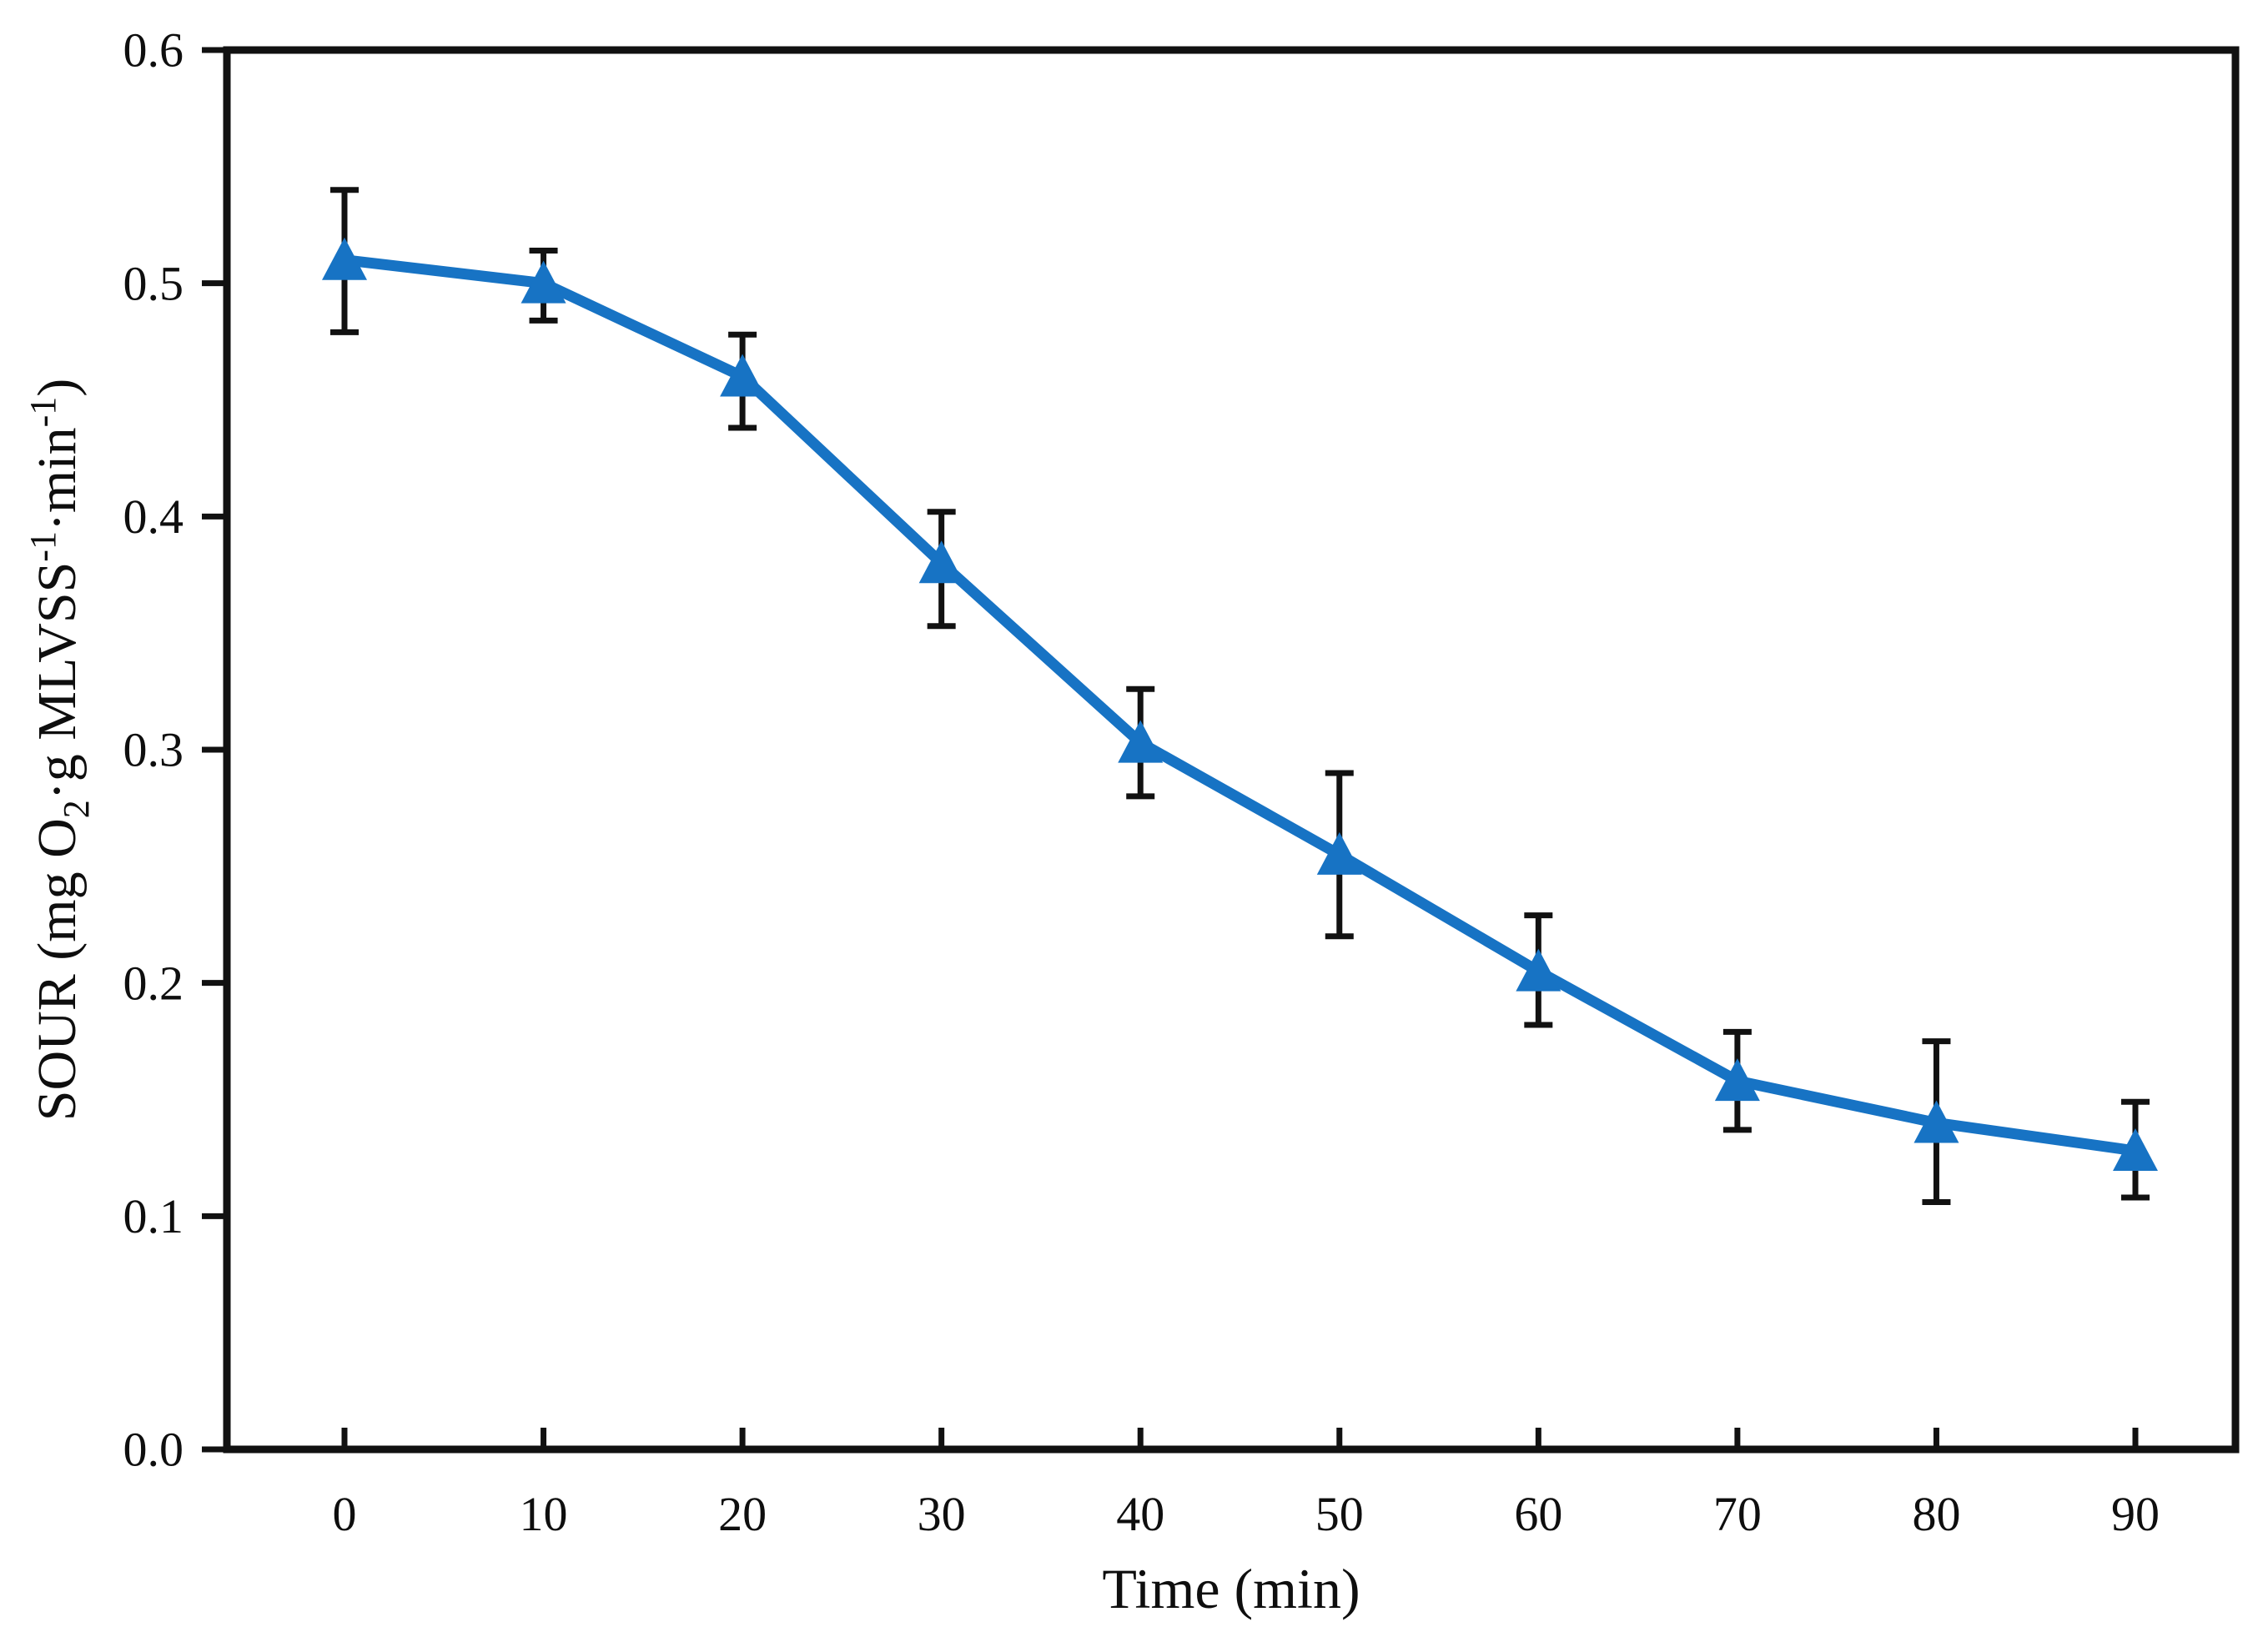  What do you see at coordinates (345, 1514) in the screenshot?
I see `x-tick-label: 0` at bounding box center [345, 1514].